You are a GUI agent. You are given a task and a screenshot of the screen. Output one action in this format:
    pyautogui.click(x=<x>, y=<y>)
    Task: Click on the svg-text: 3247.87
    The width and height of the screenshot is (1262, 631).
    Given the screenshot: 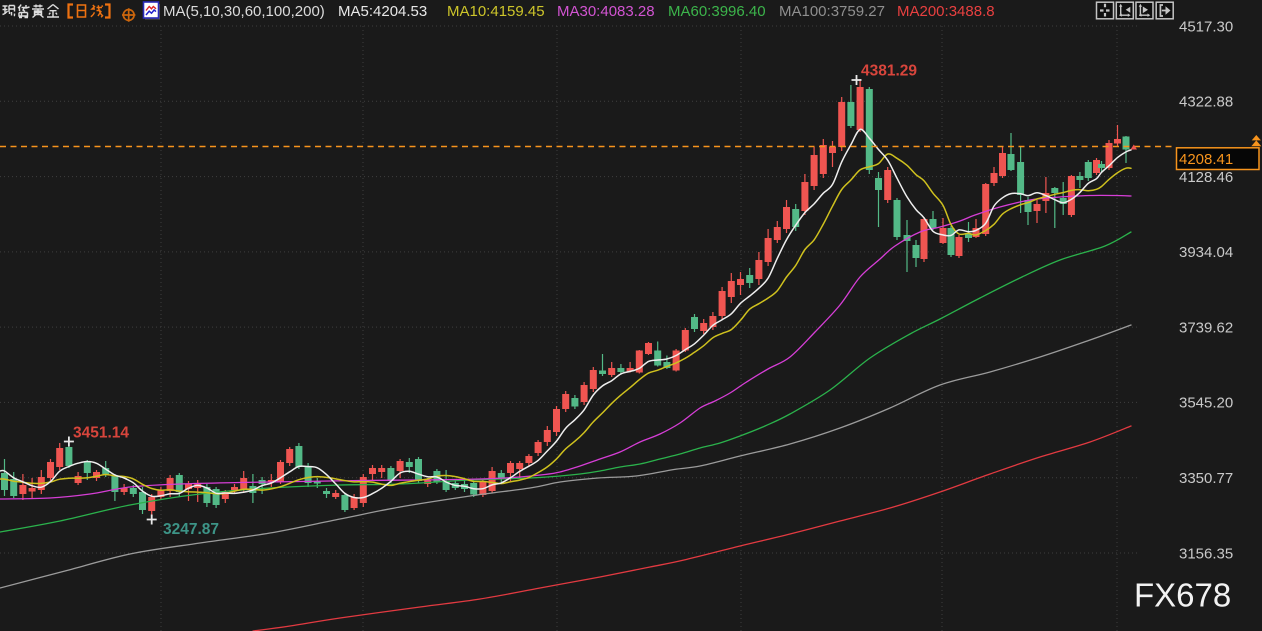 What is the action you would take?
    pyautogui.click(x=191, y=529)
    